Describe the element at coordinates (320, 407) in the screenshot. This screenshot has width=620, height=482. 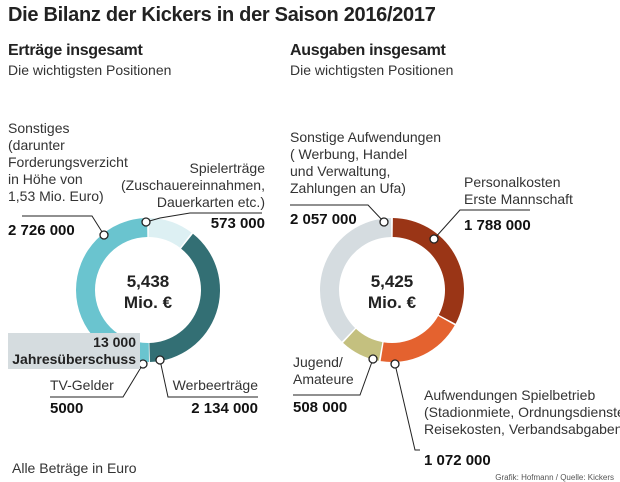
I see `value-jugend: 508 000` at that location.